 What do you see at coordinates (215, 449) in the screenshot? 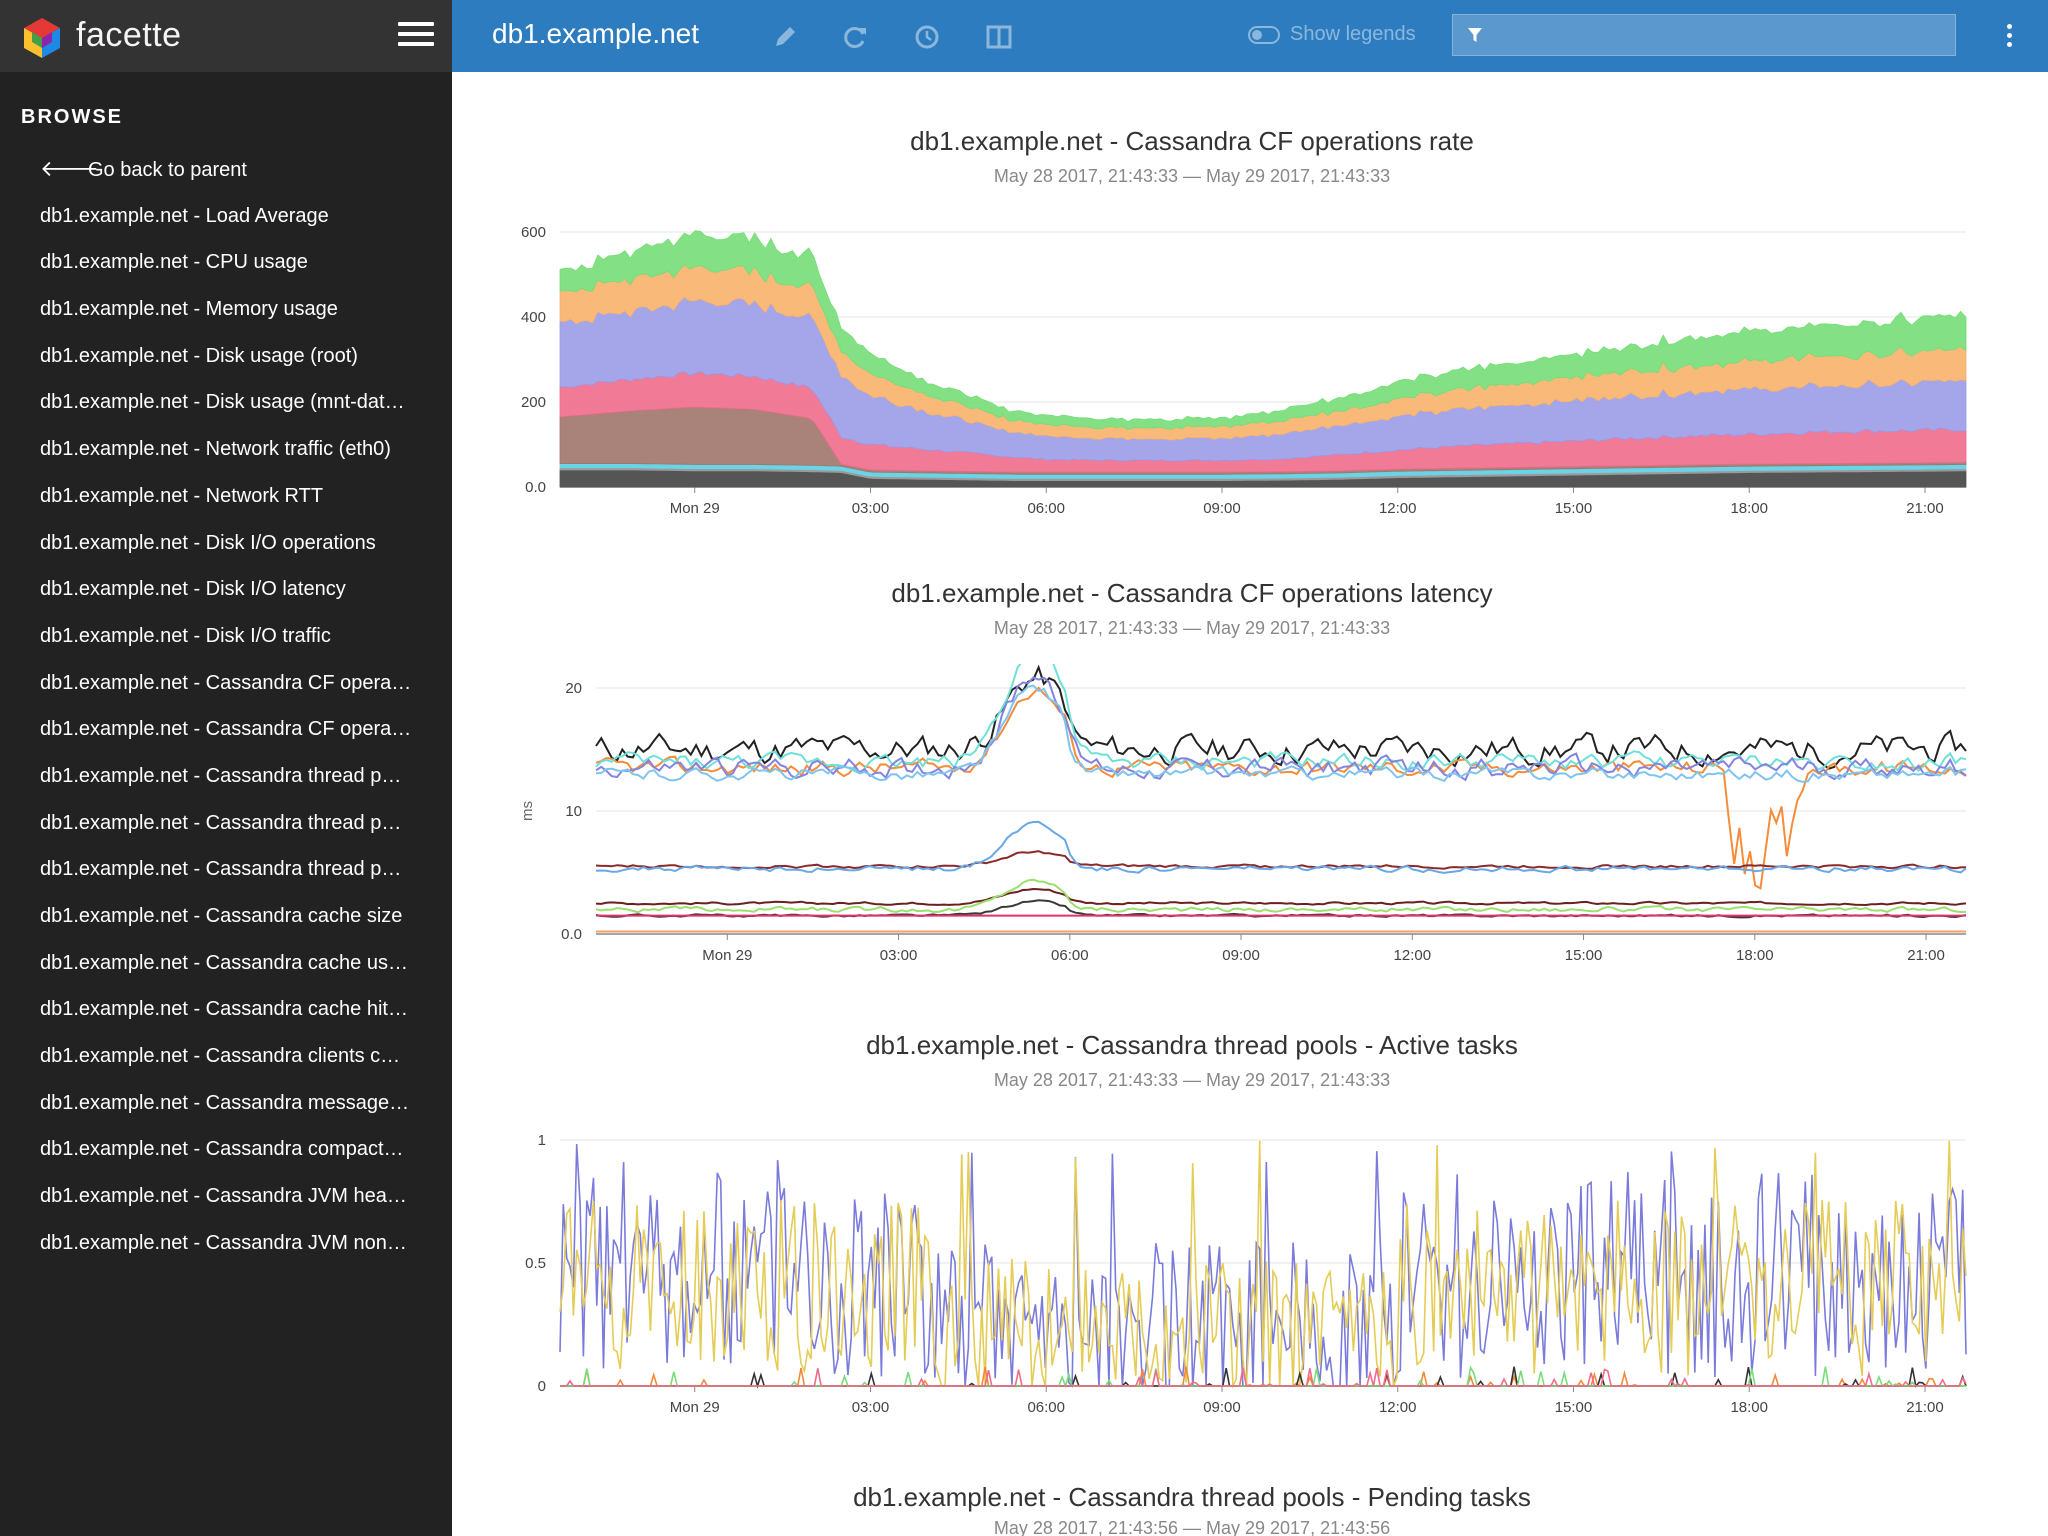
I see `sidebar-item: db1.example.net - Network traffic (eth0)` at bounding box center [215, 449].